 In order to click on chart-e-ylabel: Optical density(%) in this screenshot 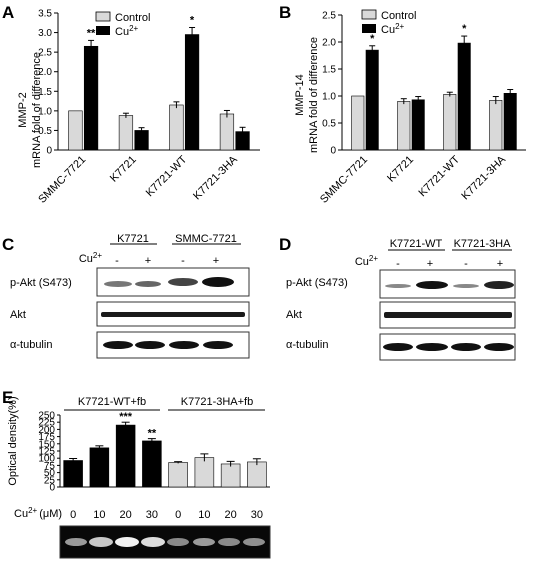, I will do `click(13, 440)`.